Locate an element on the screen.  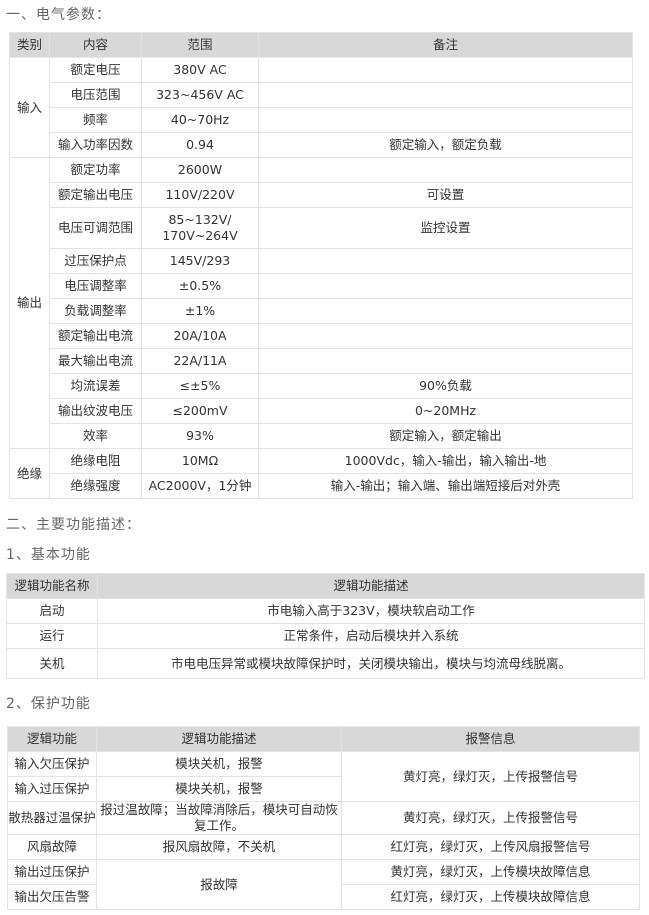
content-cell: 额定功率 is located at coordinates (95, 170).